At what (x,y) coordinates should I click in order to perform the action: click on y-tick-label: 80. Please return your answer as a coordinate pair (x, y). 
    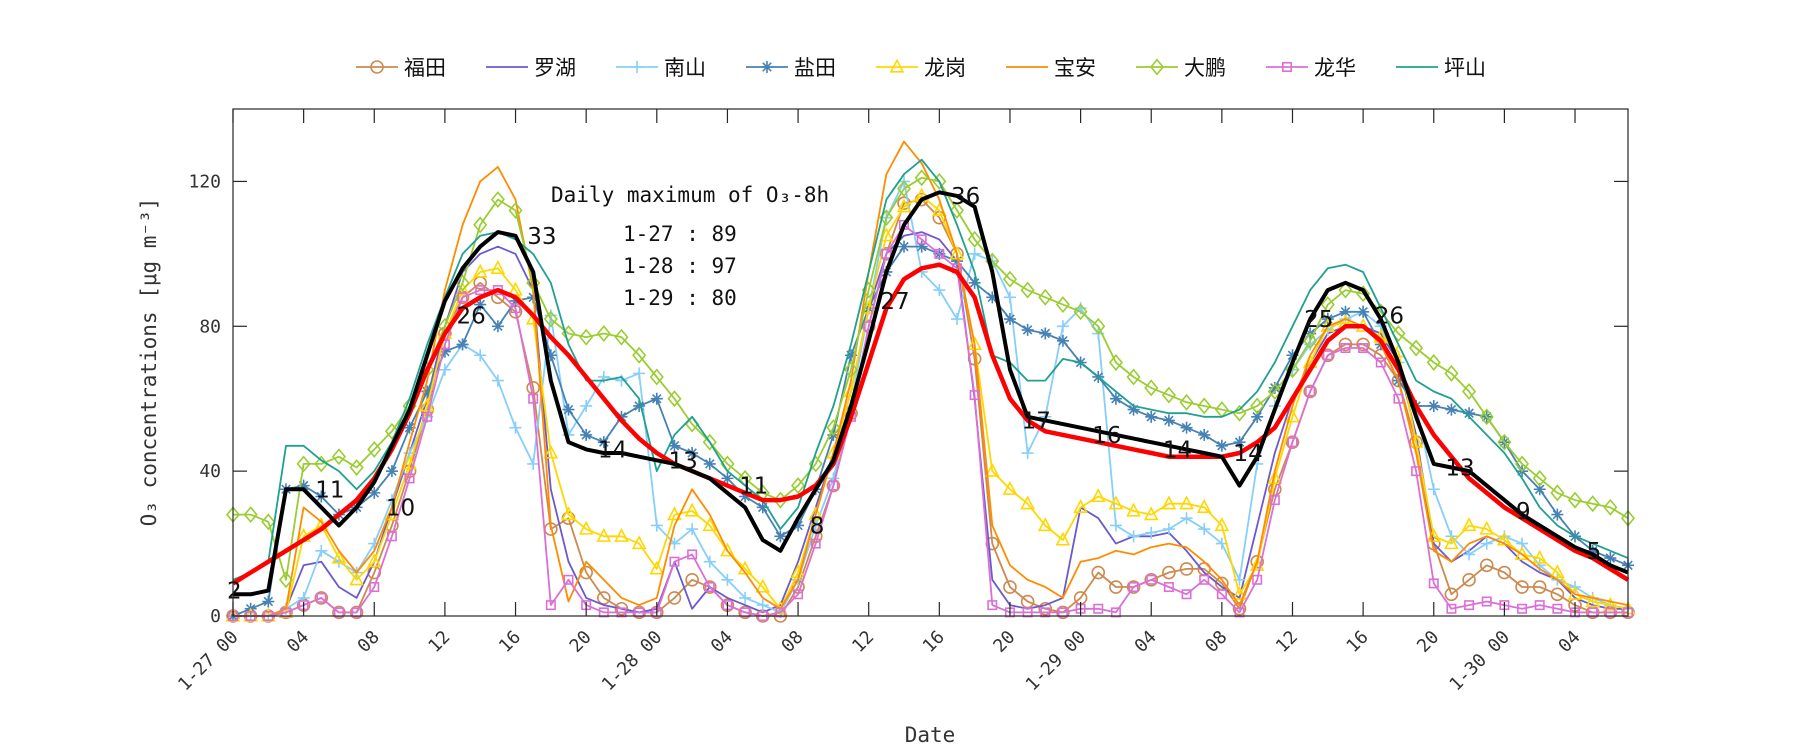
    Looking at the image, I should click on (210, 326).